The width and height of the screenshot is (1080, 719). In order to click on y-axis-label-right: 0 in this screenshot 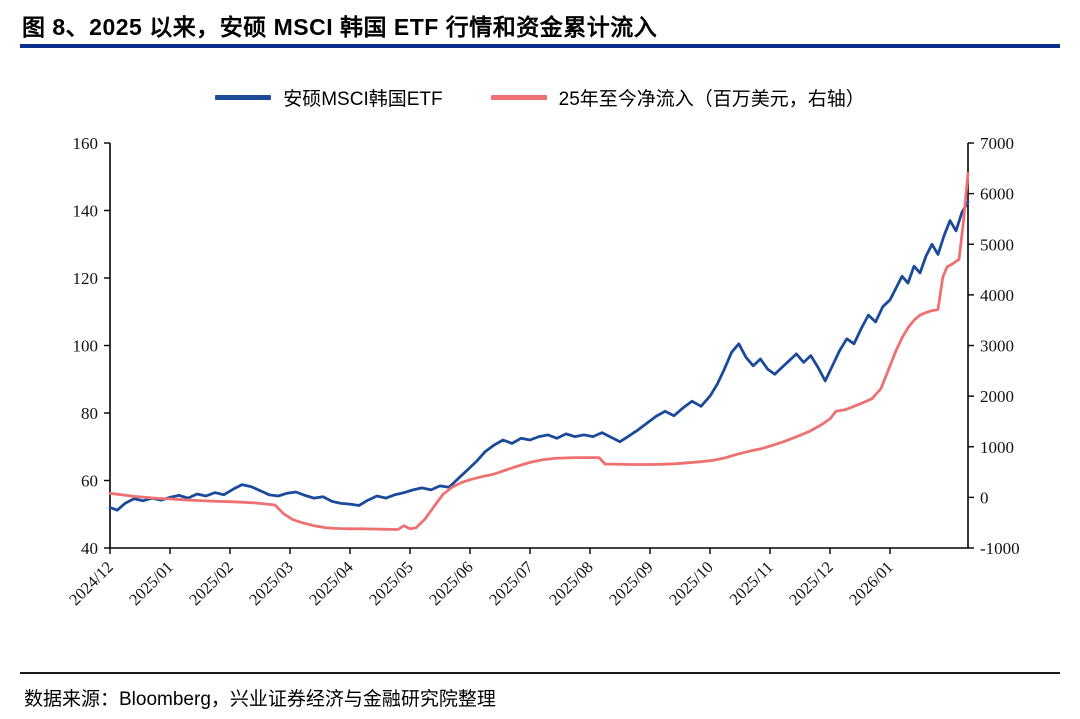, I will do `click(984, 497)`.